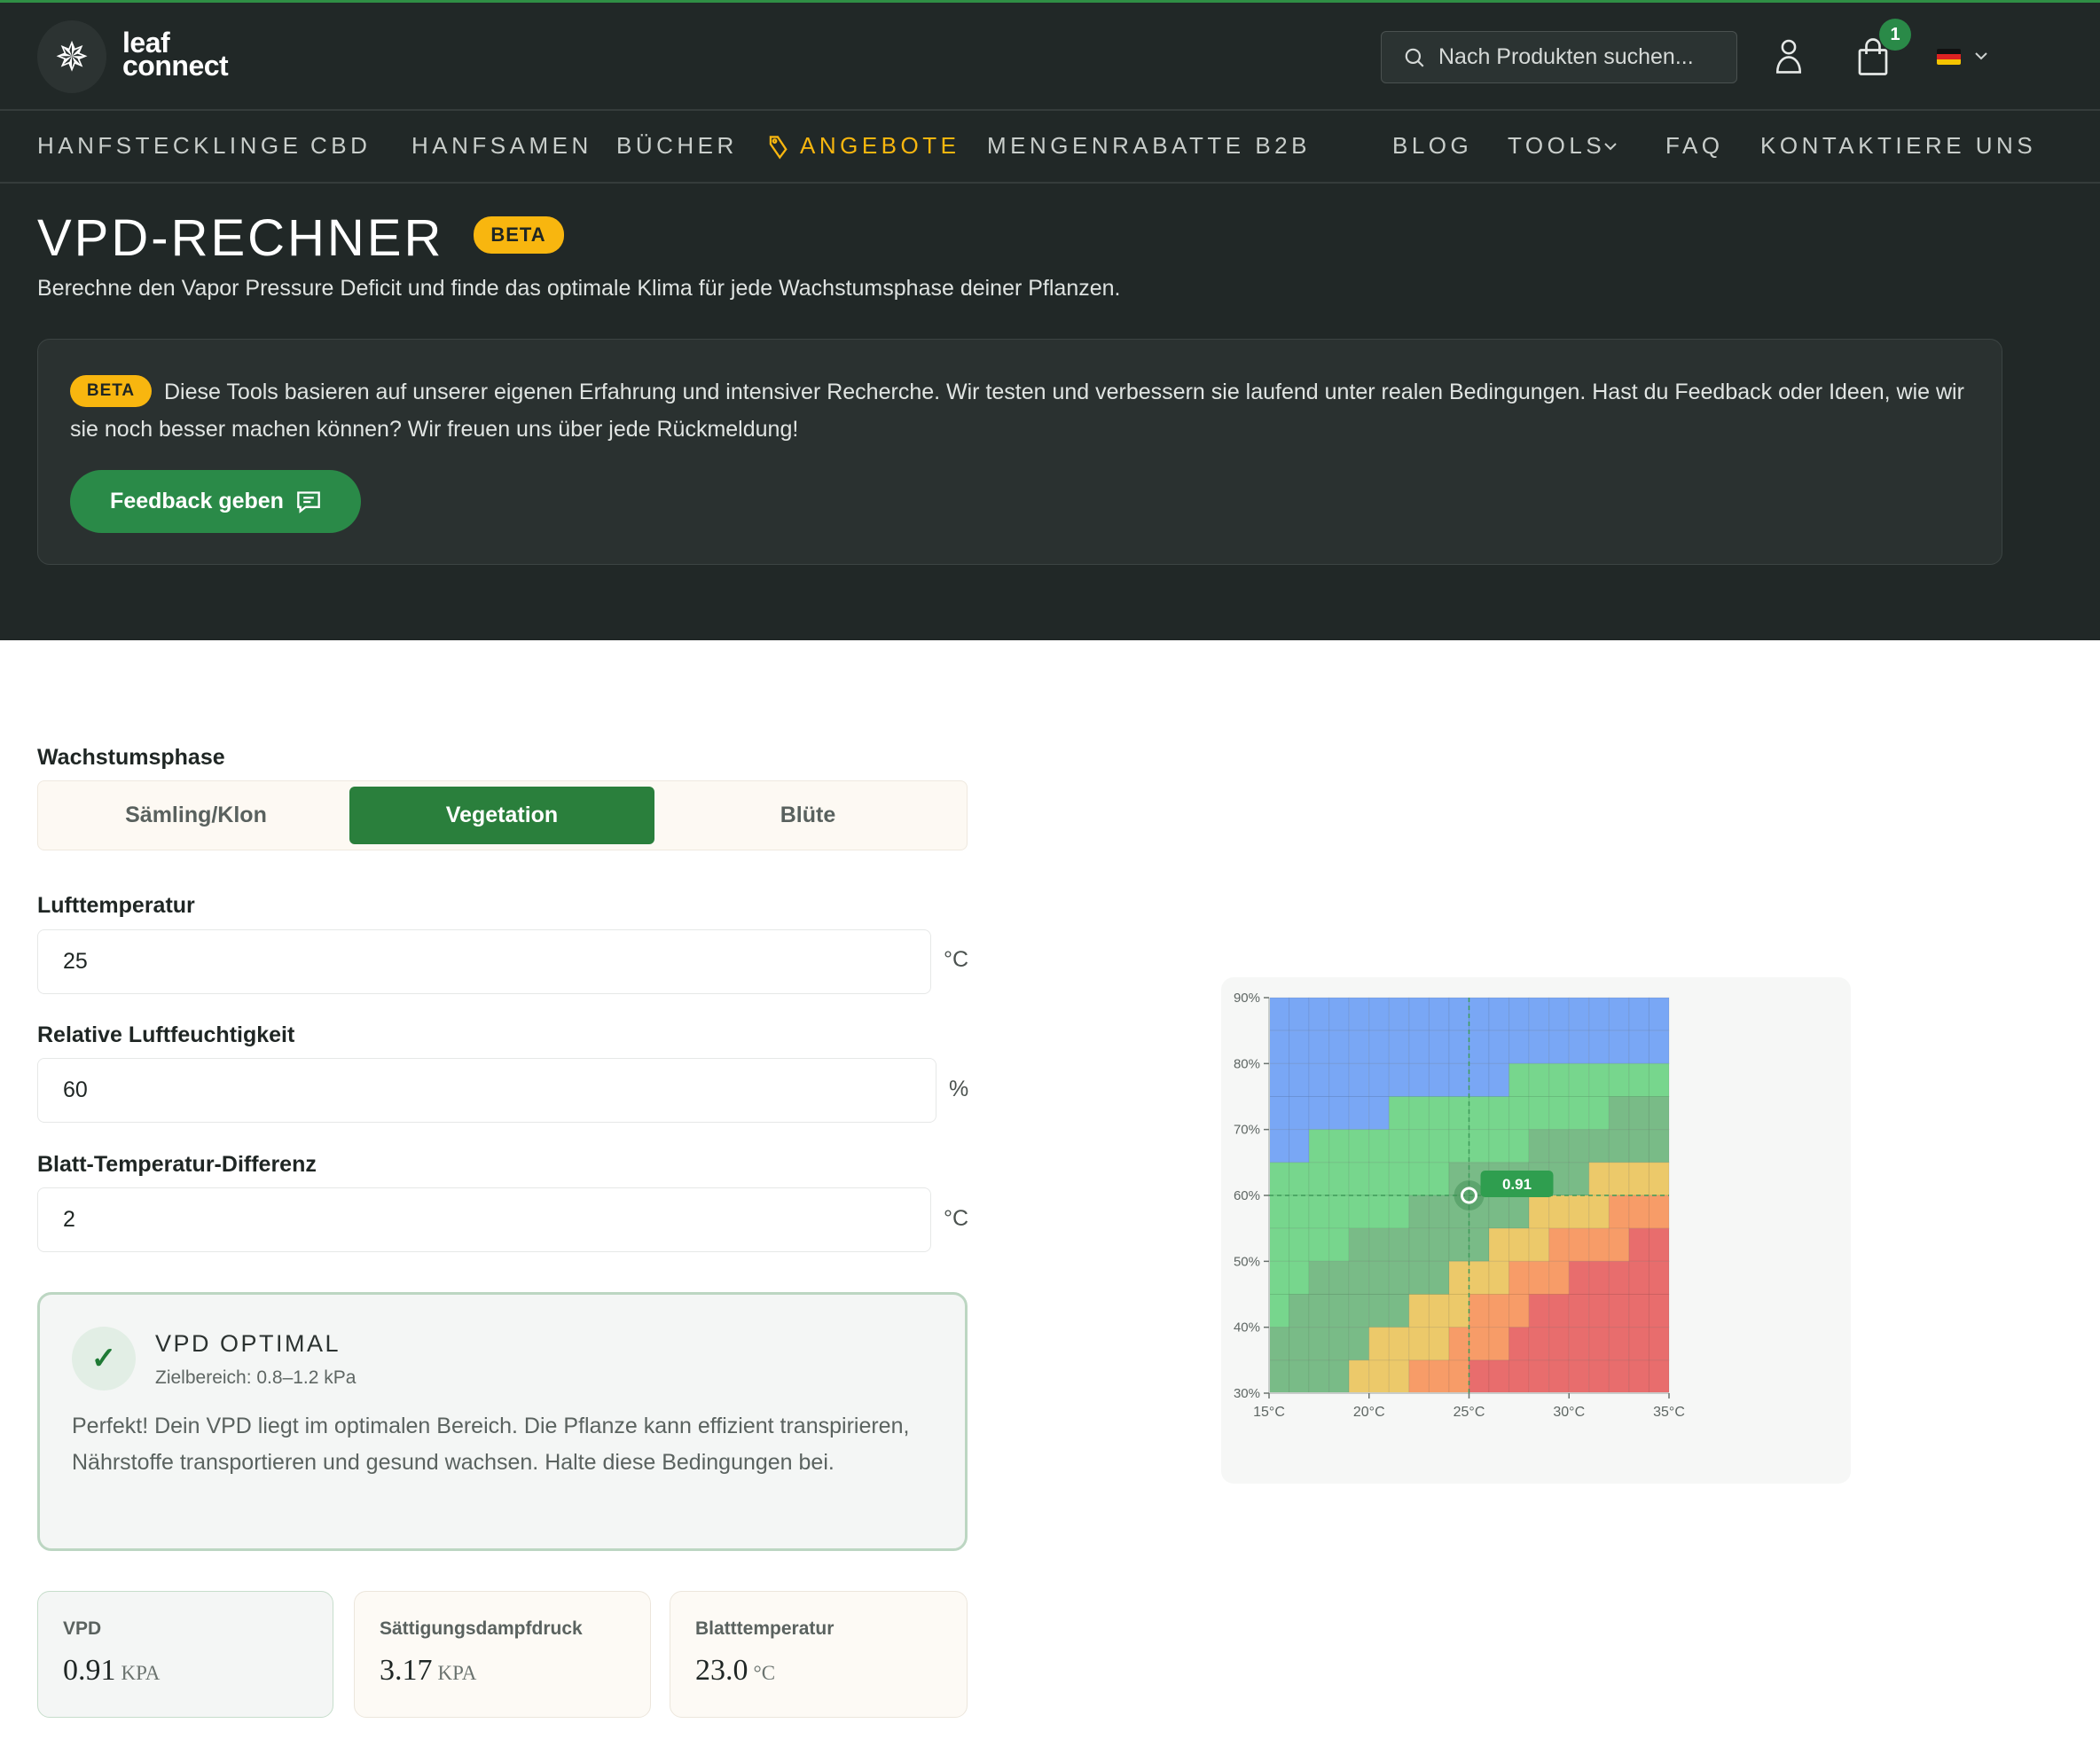 Image resolution: width=2100 pixels, height=1747 pixels. I want to click on nav-angebote: ANGEBOTE, so click(880, 145).